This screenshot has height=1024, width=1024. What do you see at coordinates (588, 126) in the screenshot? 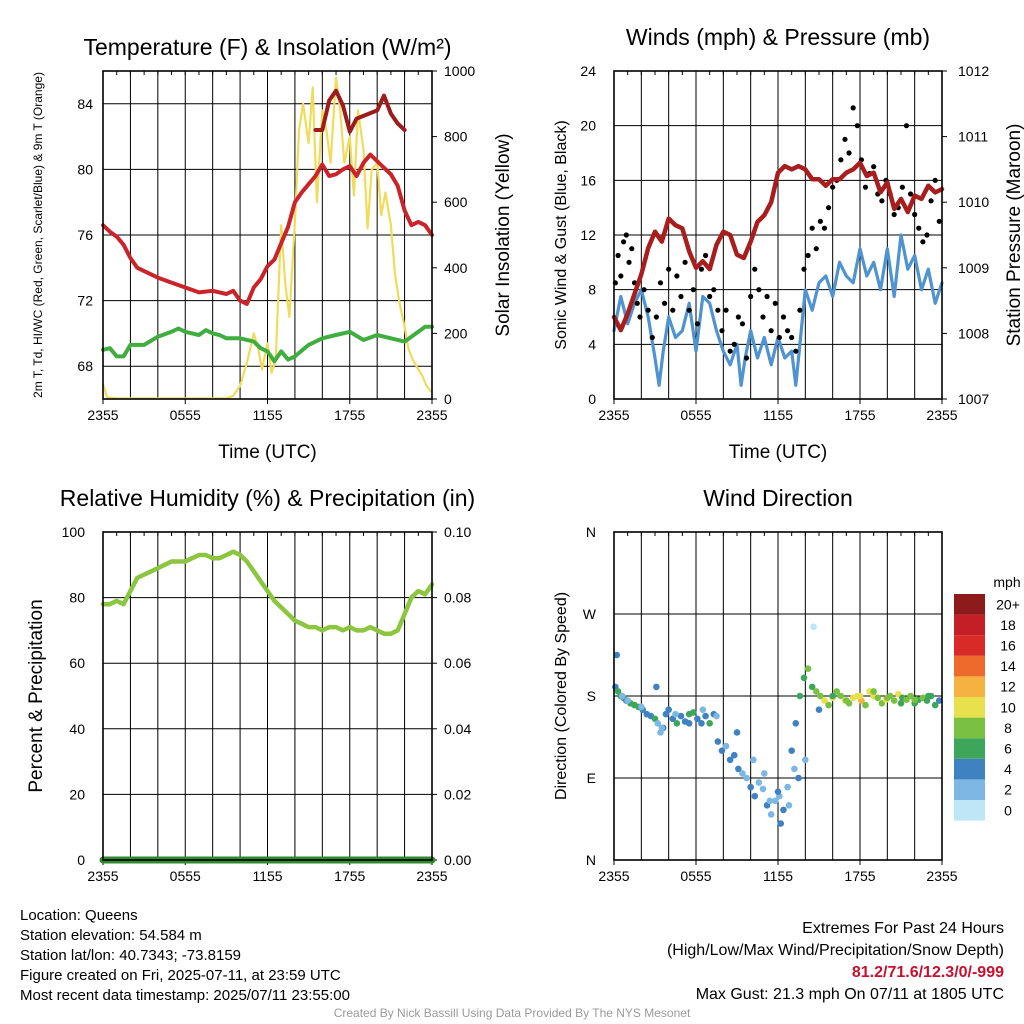
I see `y-tick-label: 20` at bounding box center [588, 126].